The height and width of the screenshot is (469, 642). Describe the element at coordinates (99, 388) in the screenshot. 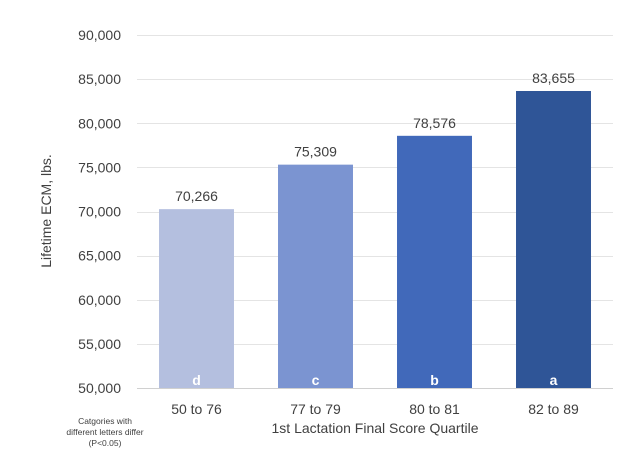

I see `y-tick-label: 50,000` at that location.